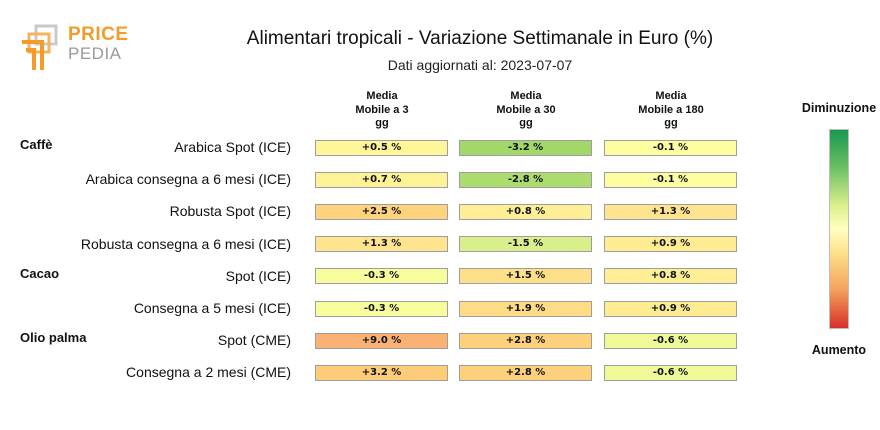 This screenshot has width=880, height=430. Describe the element at coordinates (382, 109) in the screenshot. I see `column-header: Media Mobile a 3 gg` at that location.